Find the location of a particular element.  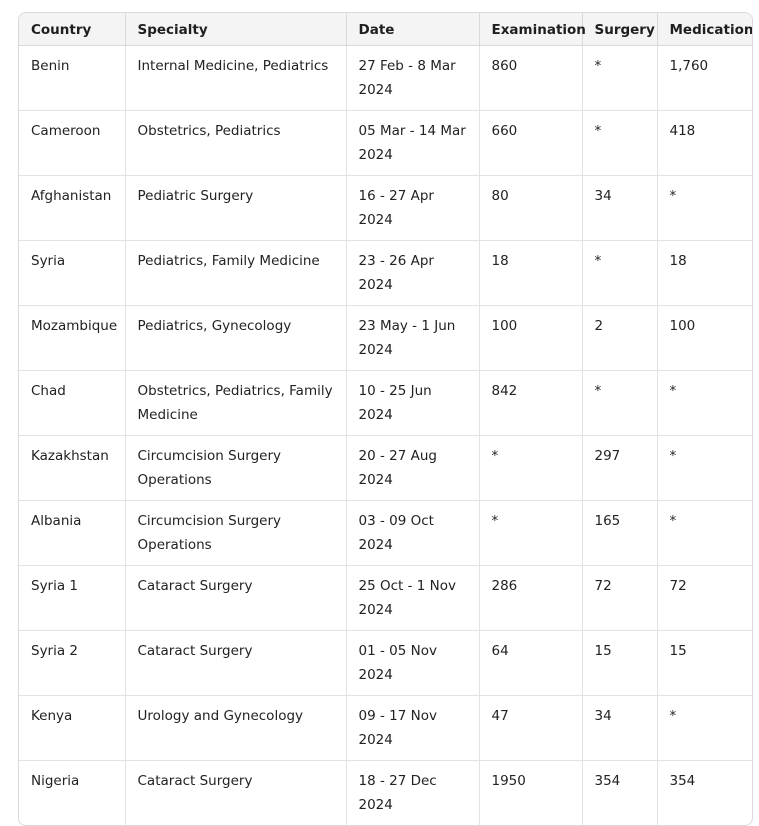

surgery-cell: 15 is located at coordinates (620, 663).